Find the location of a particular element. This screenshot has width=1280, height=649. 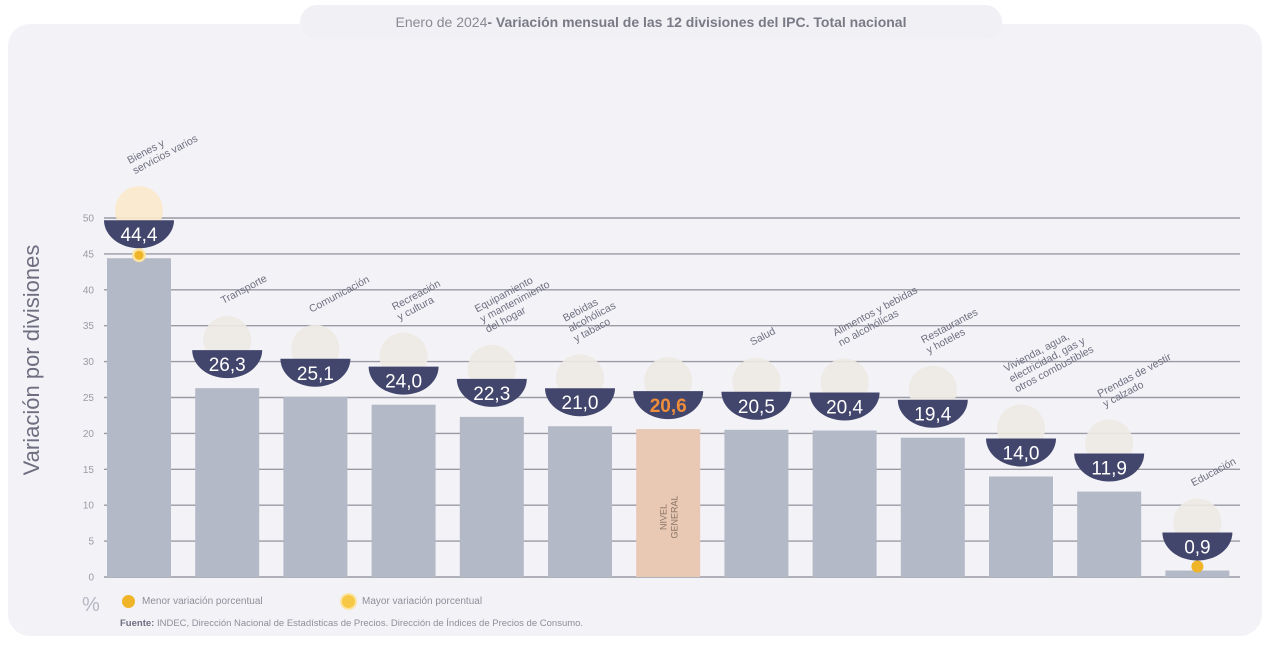

category-label: NIVEL is located at coordinates (664, 517).